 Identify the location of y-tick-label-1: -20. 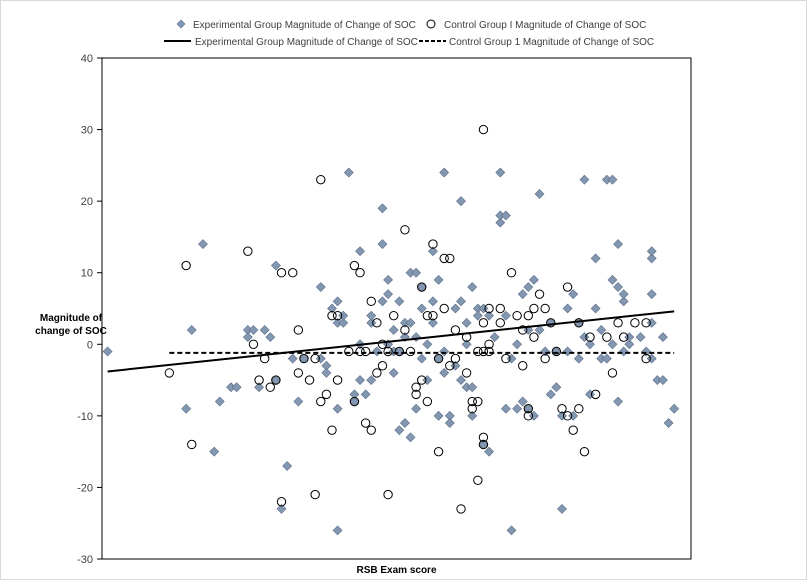
(85, 488).